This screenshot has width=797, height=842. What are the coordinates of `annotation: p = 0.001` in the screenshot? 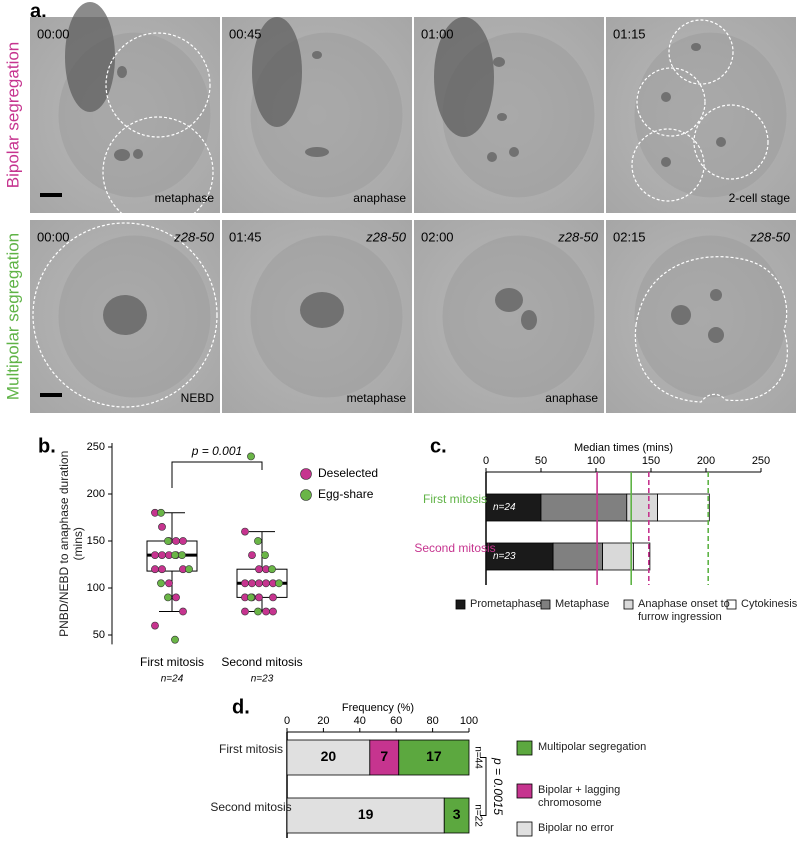 It's located at (216, 451).